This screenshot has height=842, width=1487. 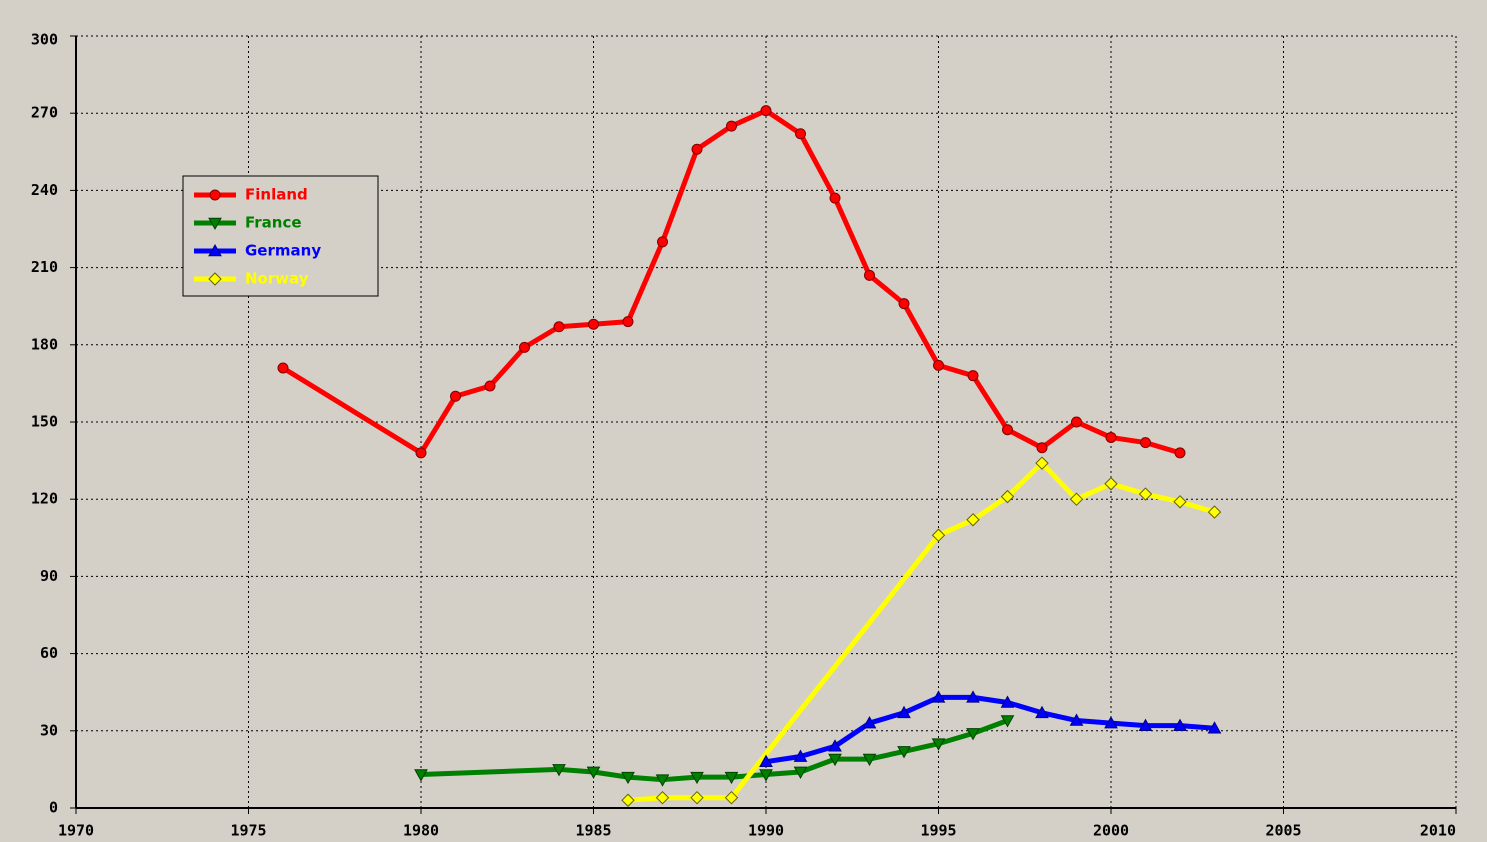 I want to click on y-tick-label: 120, so click(x=44, y=499).